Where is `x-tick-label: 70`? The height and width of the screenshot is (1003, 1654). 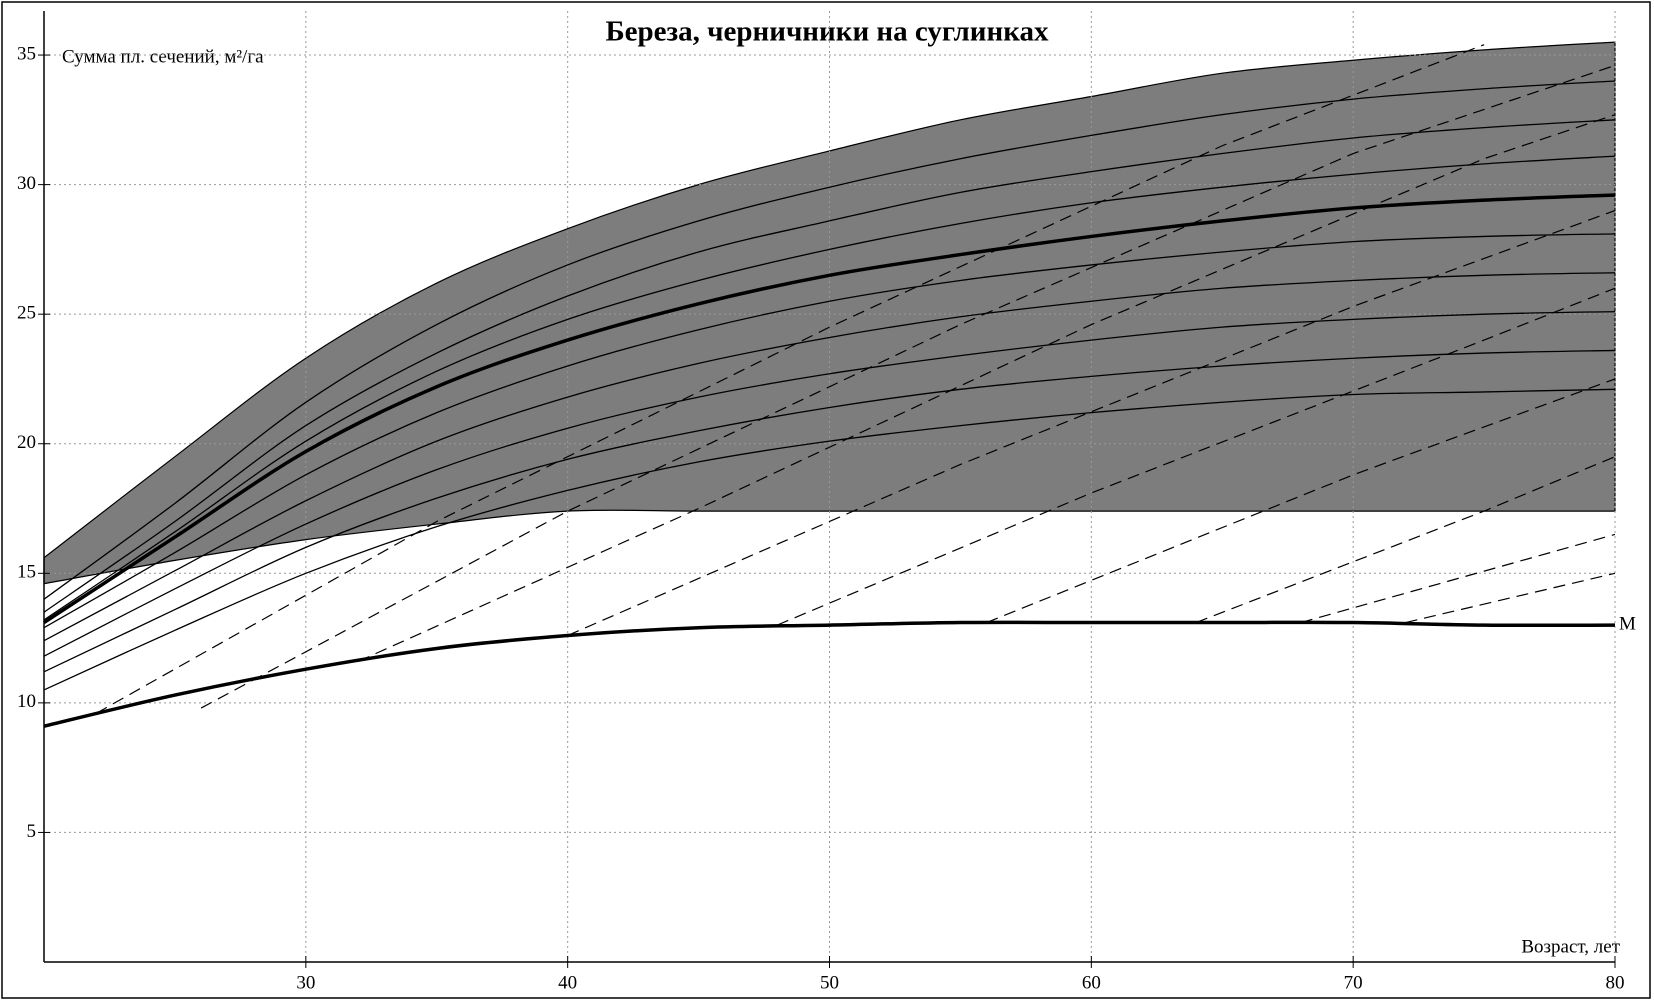
x-tick-label: 70 is located at coordinates (1353, 982).